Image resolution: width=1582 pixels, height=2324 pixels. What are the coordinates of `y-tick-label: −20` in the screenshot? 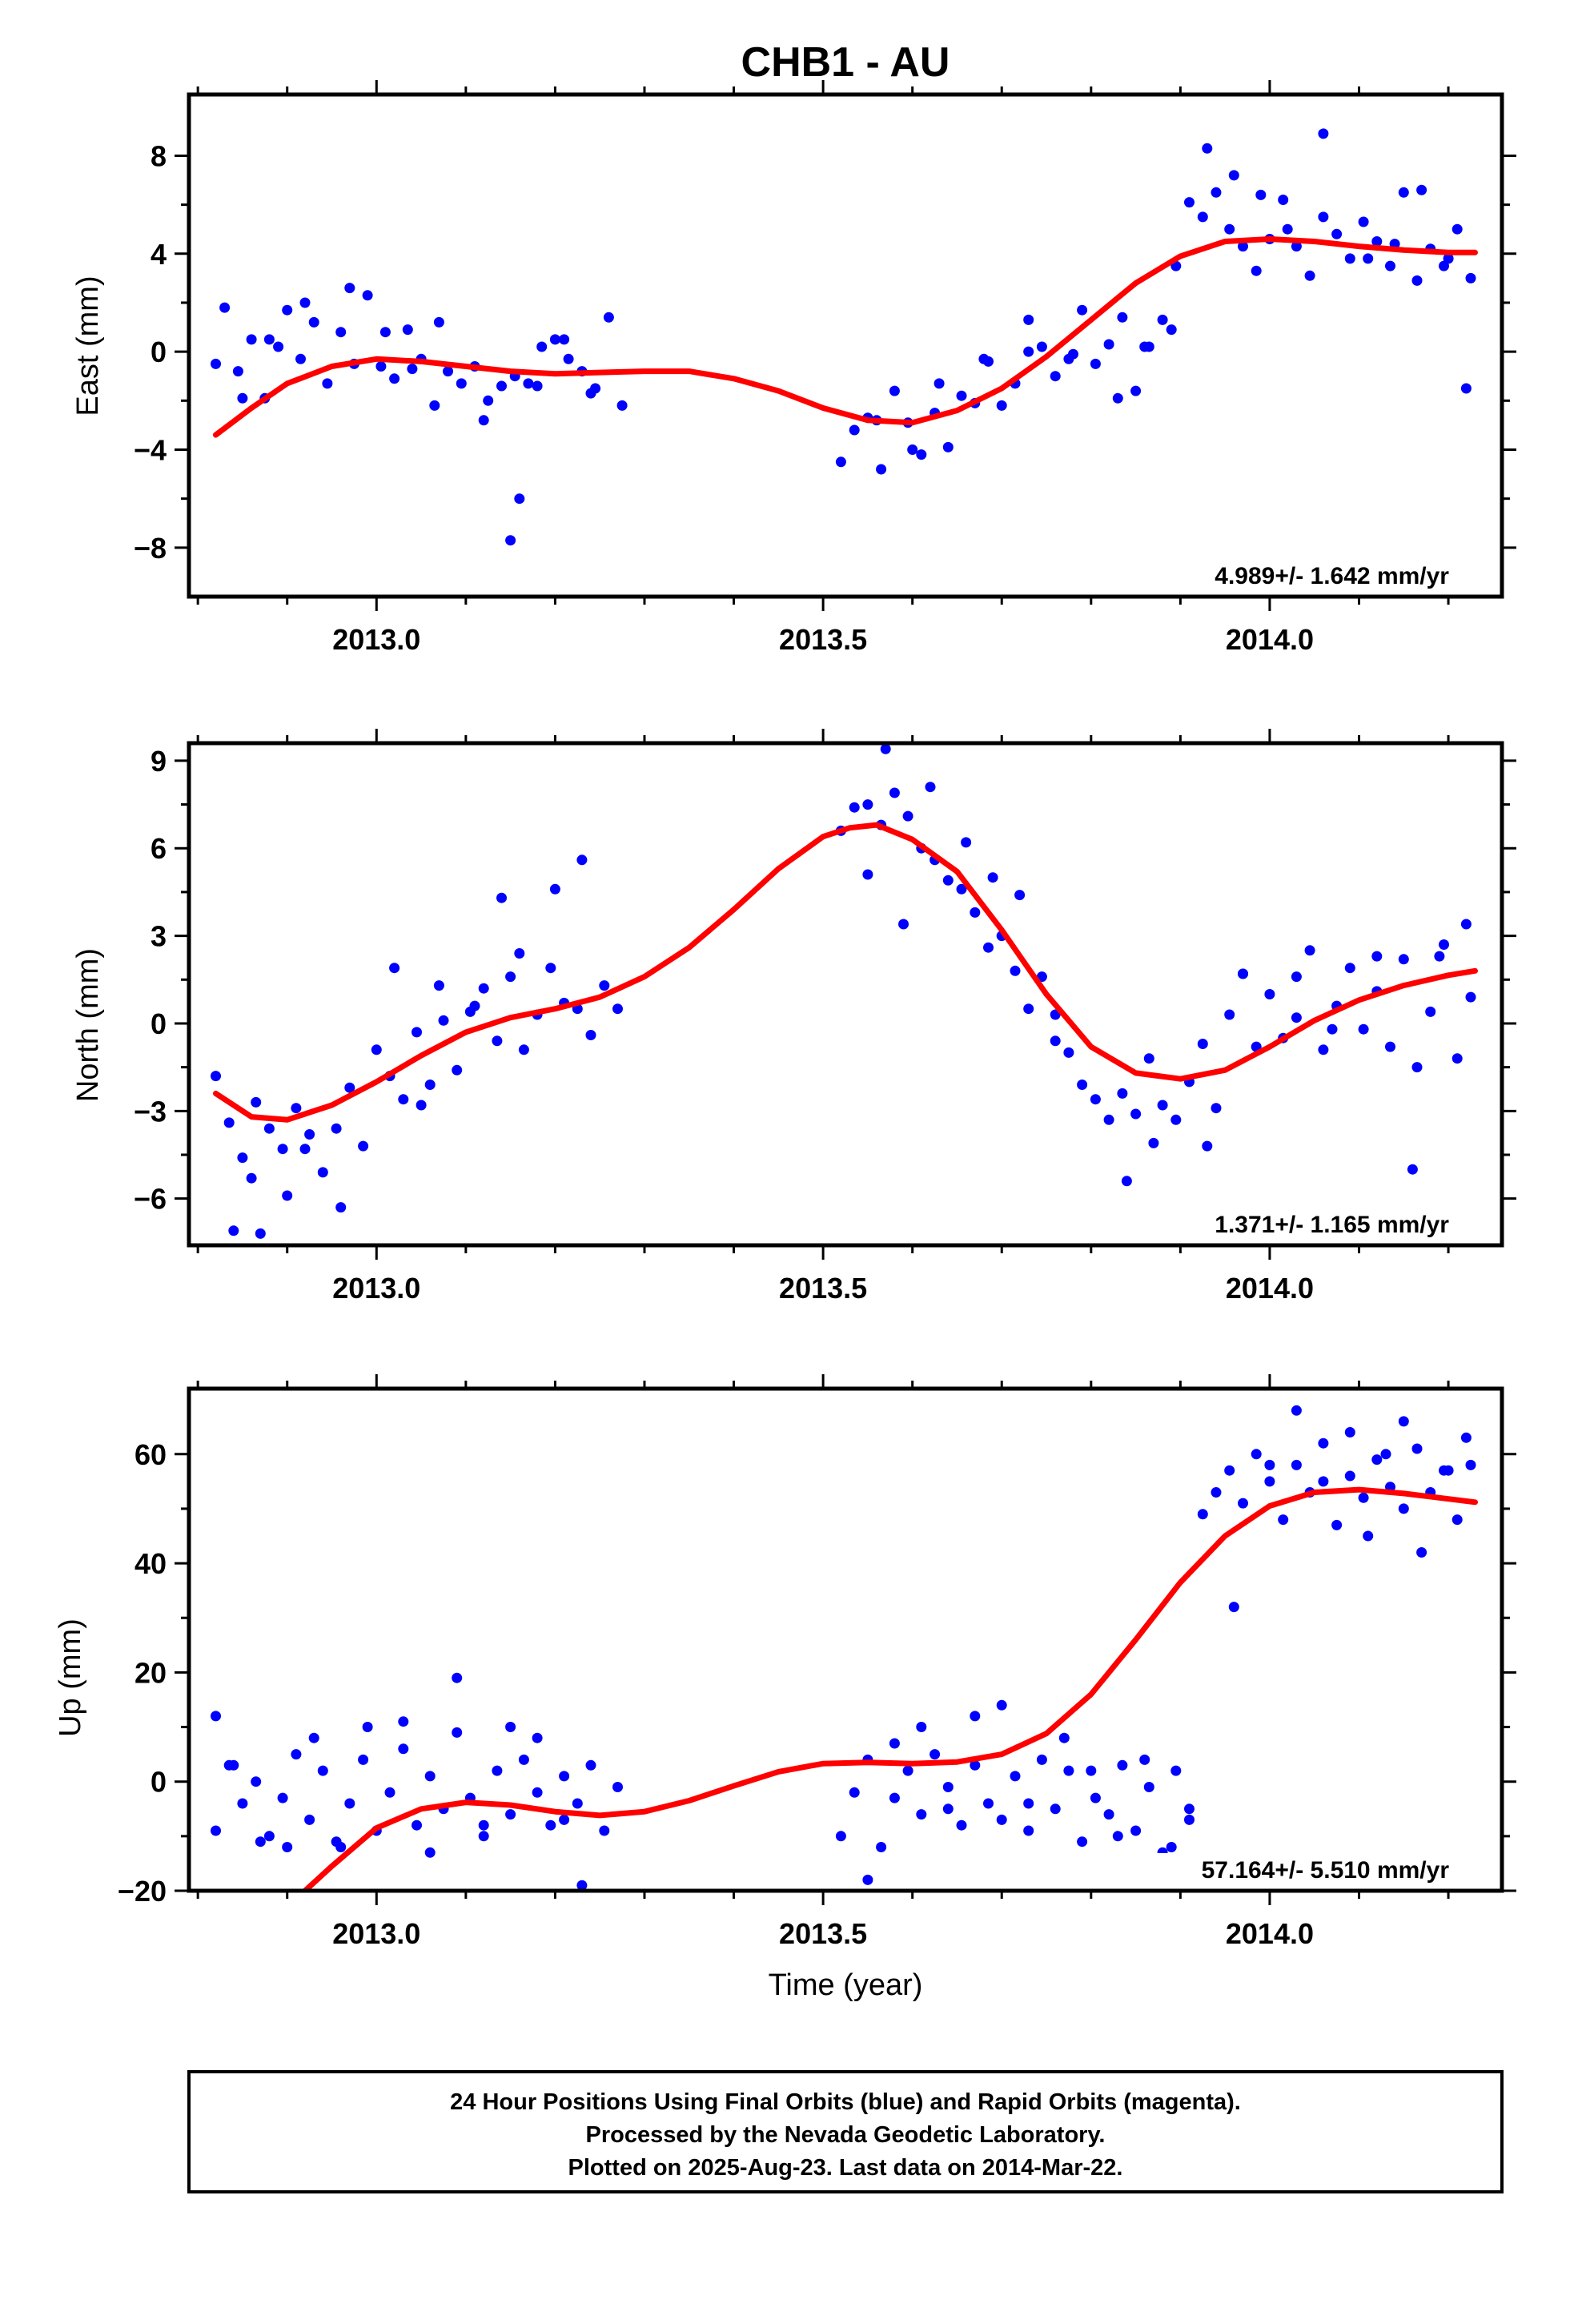 It's located at (142, 1891).